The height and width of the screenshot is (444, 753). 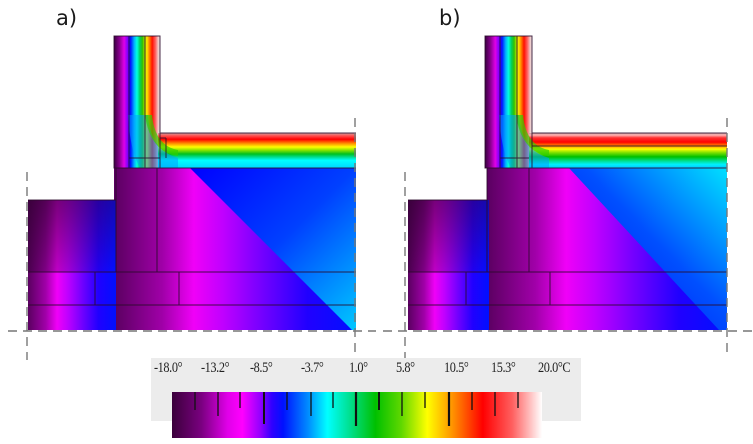 I want to click on legend-tick: -3.7°, so click(x=312, y=368).